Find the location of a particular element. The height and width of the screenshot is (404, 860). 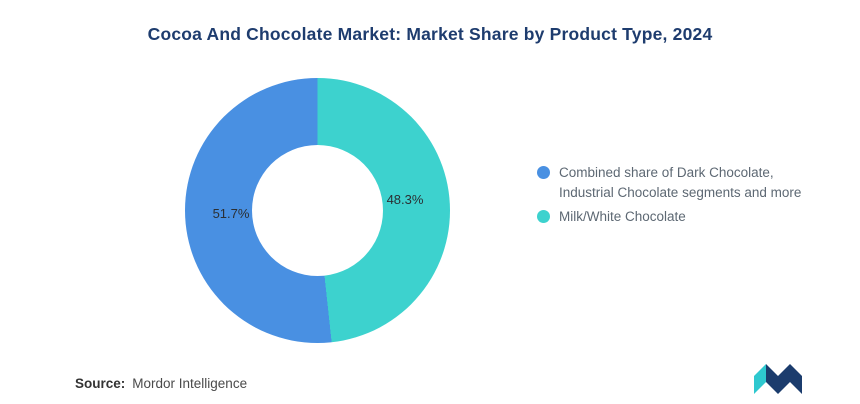

slice-value-milk-white-chocolate: 48.3% is located at coordinates (405, 199).